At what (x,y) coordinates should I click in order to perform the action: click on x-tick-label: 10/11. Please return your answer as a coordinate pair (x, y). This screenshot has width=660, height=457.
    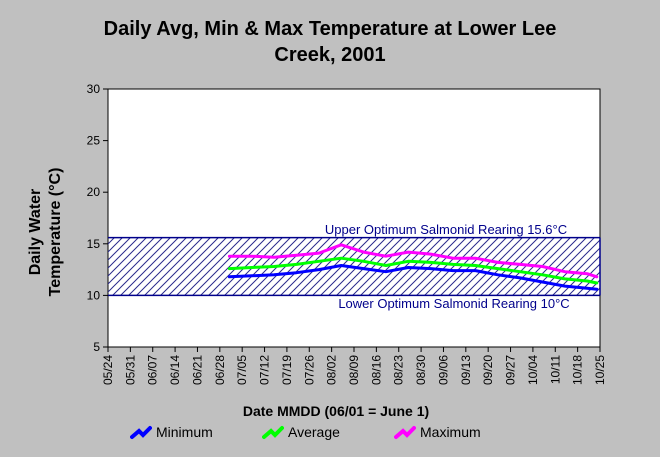
    Looking at the image, I should click on (555, 369).